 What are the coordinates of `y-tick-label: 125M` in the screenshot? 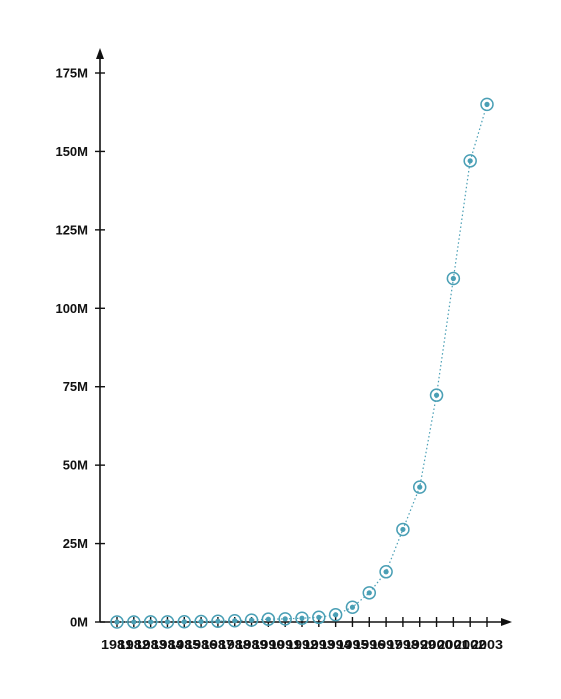 It's located at (71, 229).